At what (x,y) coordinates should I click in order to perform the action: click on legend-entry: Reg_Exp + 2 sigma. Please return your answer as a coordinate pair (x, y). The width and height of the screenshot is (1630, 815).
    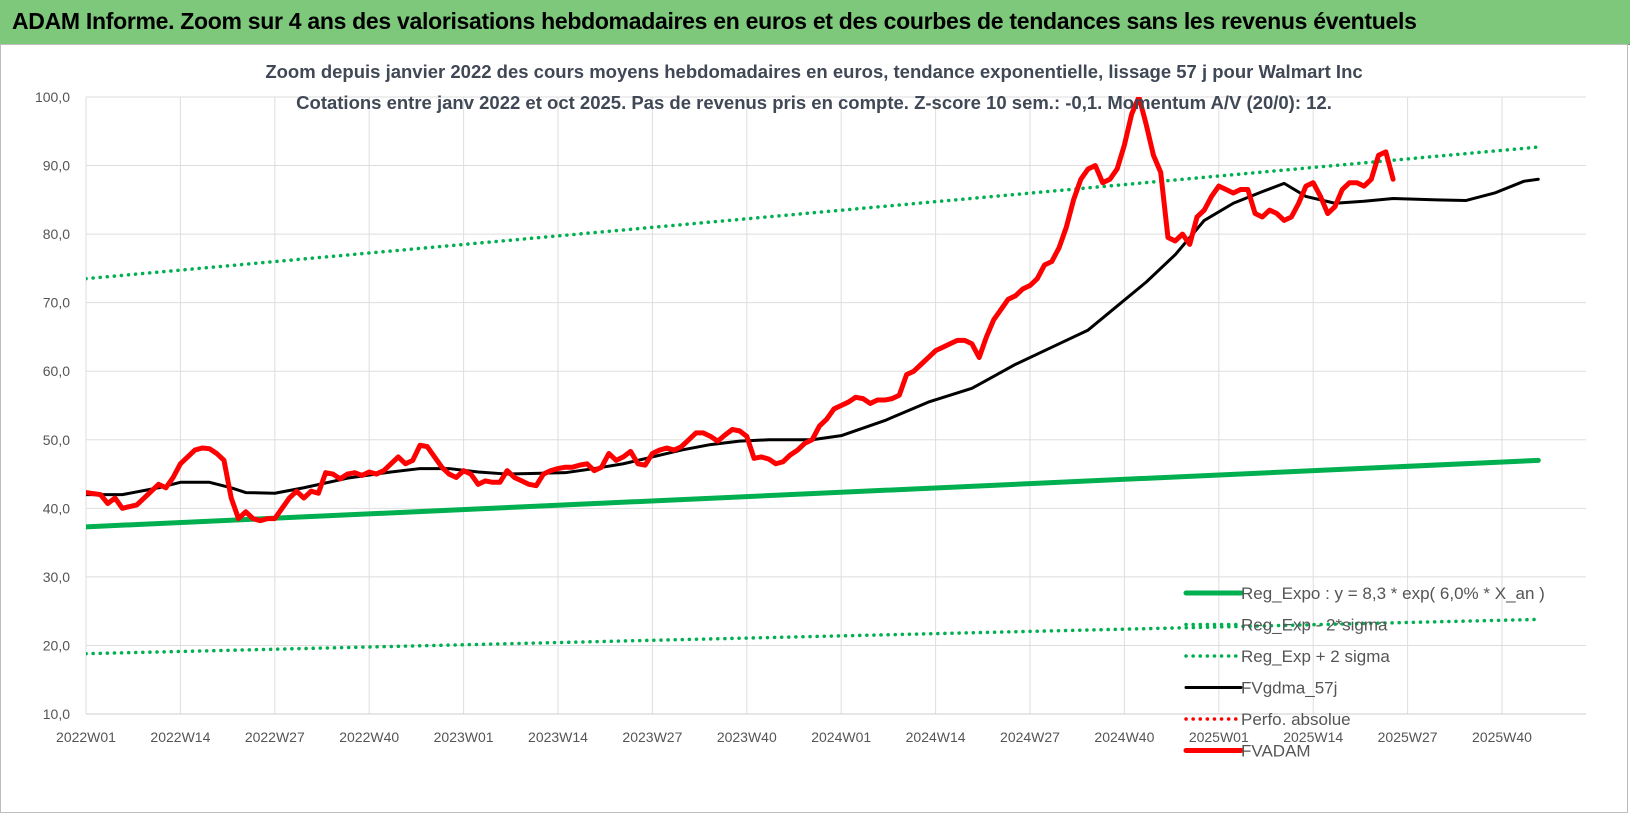
    Looking at the image, I should click on (1315, 656).